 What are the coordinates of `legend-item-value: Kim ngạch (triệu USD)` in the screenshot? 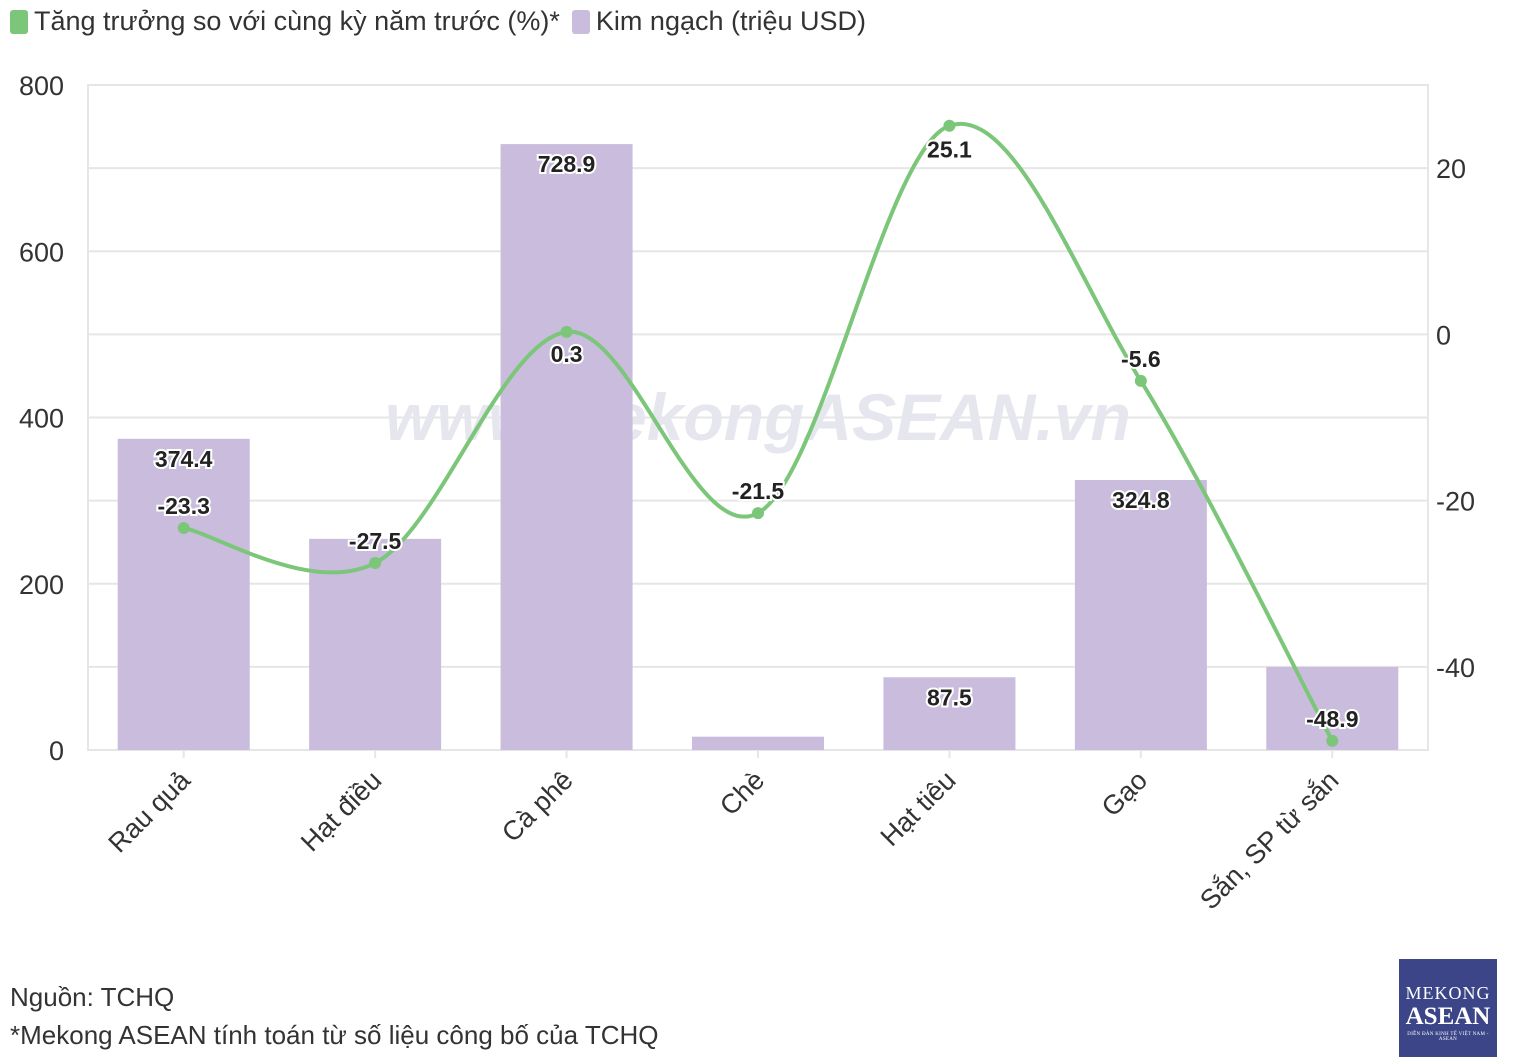 It's located at (719, 21).